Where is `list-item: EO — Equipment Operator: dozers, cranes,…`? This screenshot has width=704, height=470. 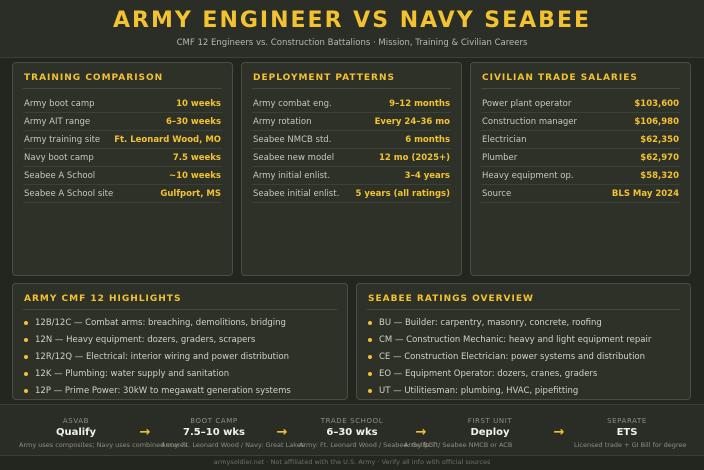
list-item: EO — Equipment Operator: dozers, cranes,… is located at coordinates (523, 376).